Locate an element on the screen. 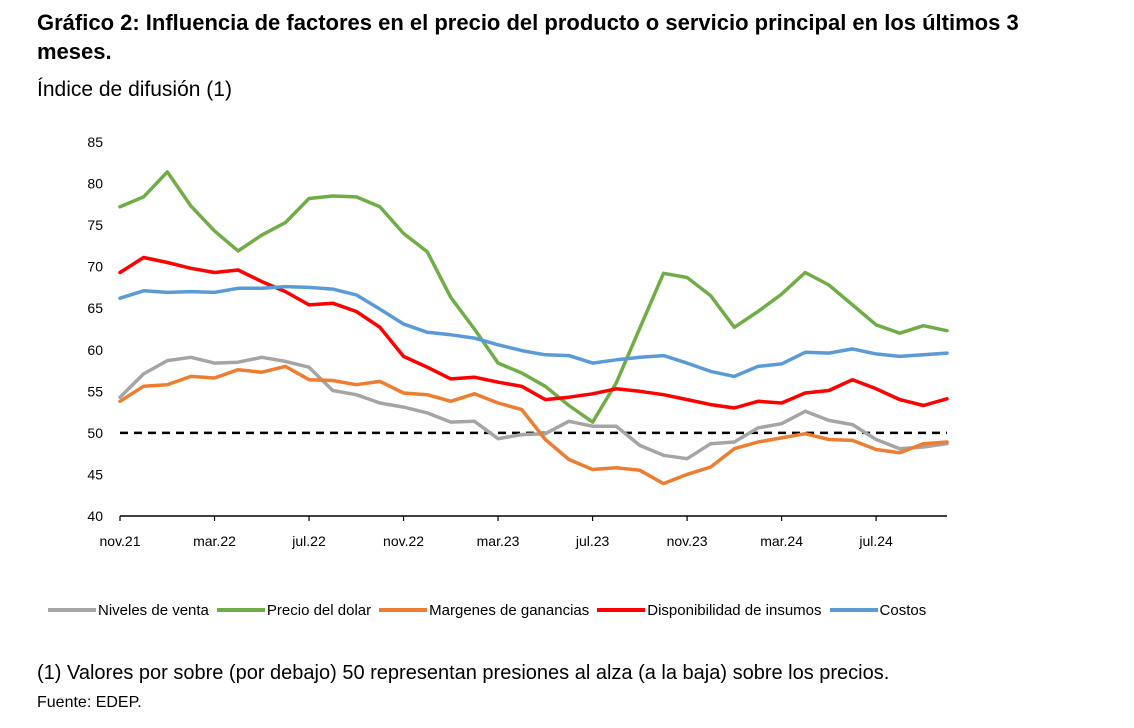 The image size is (1134, 728). y-tick-label: 40 is located at coordinates (95, 516).